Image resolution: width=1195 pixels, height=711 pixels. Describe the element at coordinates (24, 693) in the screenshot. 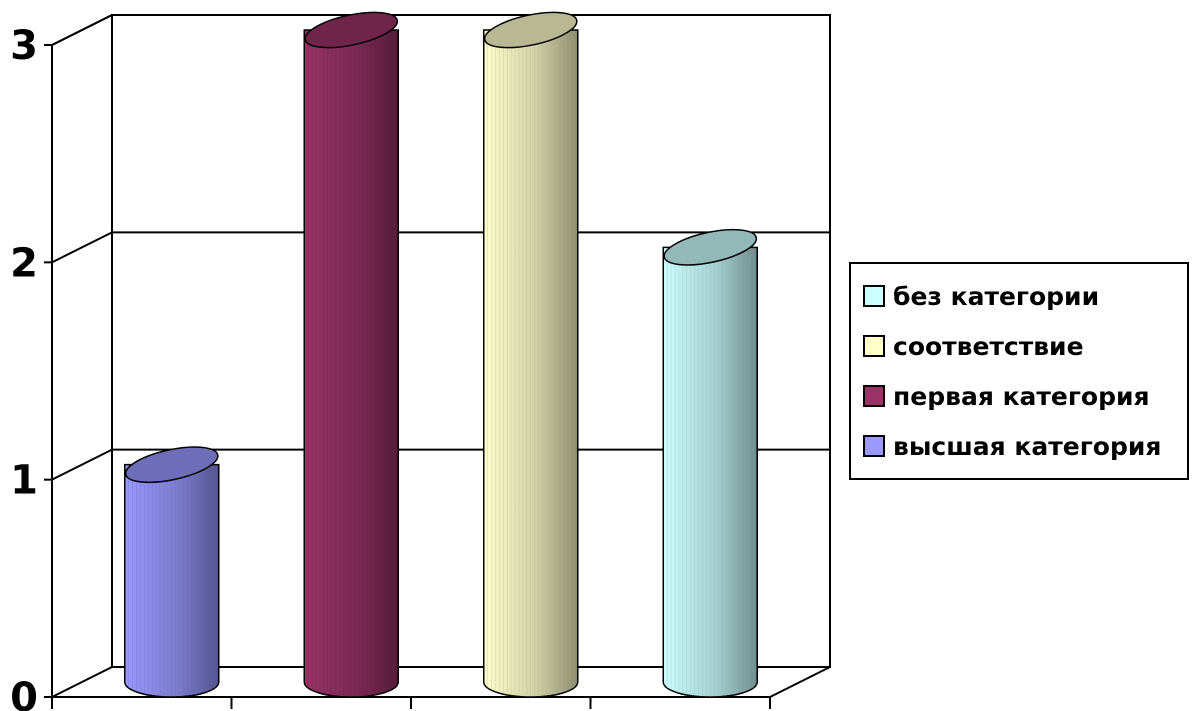

I see `y-tick-label: 0` at that location.